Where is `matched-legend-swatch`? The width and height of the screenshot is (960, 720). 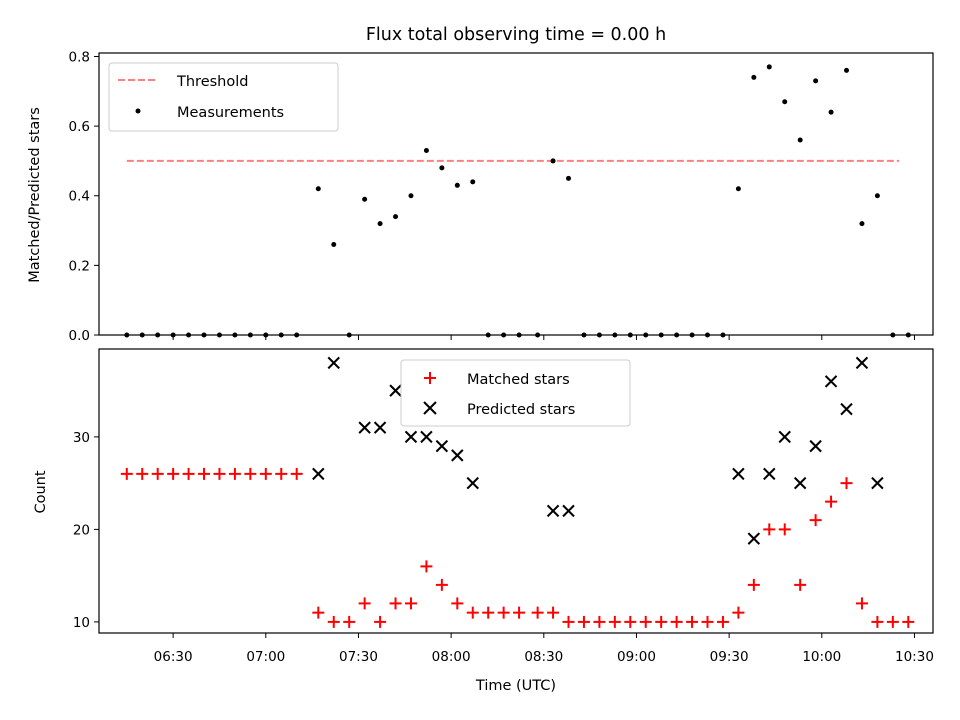 matched-legend-swatch is located at coordinates (430, 378).